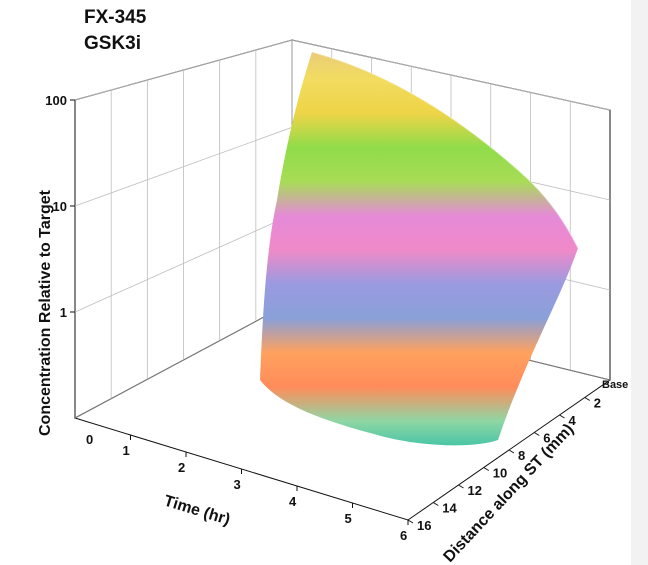 The height and width of the screenshot is (565, 648). Describe the element at coordinates (500, 473) in the screenshot. I see `distance-tick-label: 10` at that location.